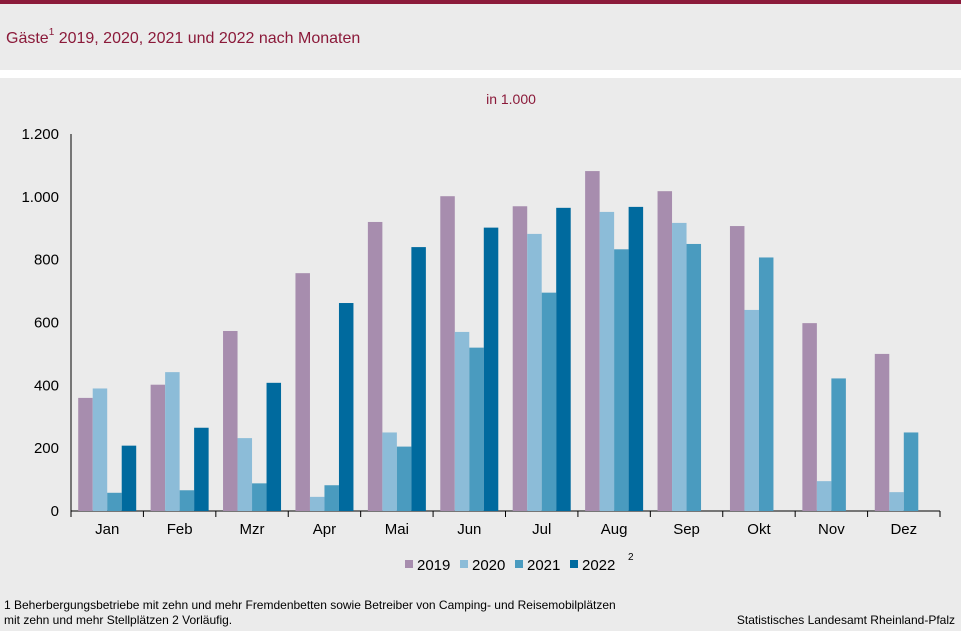 The height and width of the screenshot is (631, 961). I want to click on unit-label: in 1.000, so click(511, 99).